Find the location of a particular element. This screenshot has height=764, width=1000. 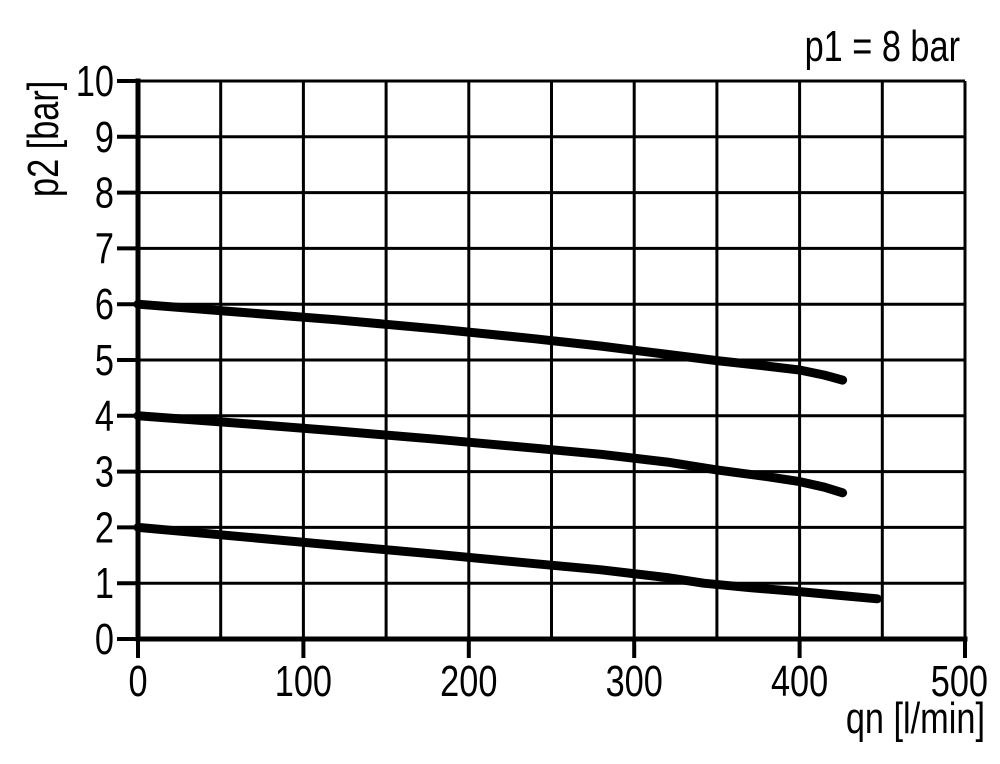

y-tick-labels: 0 1 2 3 4 5 6 7 8 9 10 is located at coordinates (95, 360).